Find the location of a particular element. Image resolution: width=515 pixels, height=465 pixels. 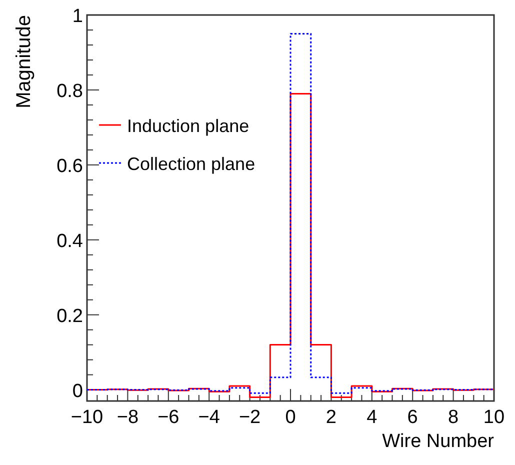

x-axis-title: Wire Number is located at coordinates (438, 441).